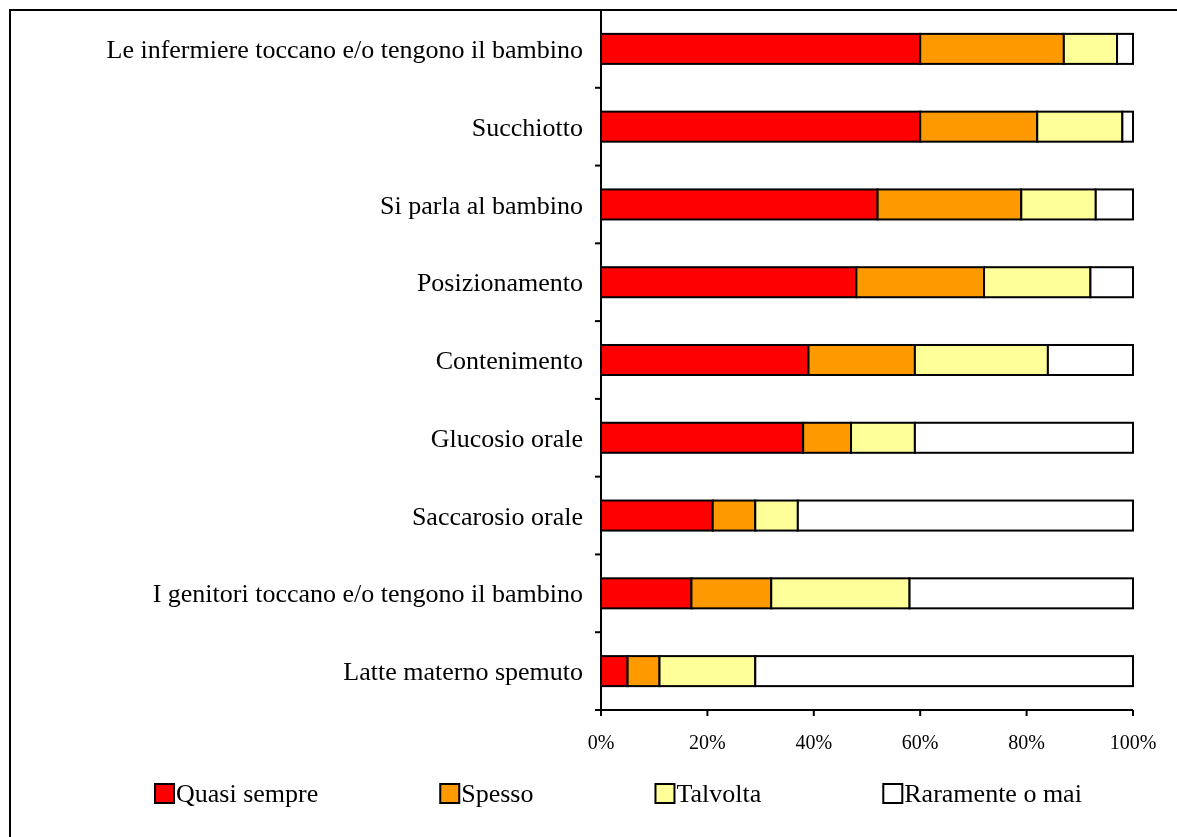  Describe the element at coordinates (601, 742) in the screenshot. I see `x-tick-label: 0%` at that location.